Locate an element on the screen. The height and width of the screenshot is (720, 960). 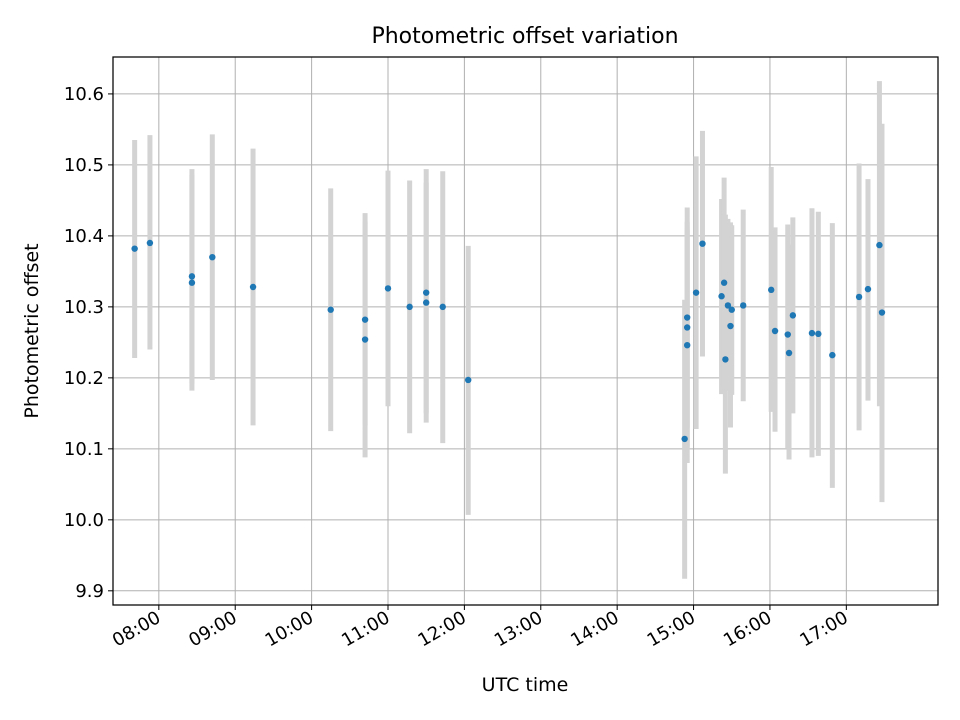
y-tick-label: 9.9 is located at coordinates (89, 591).